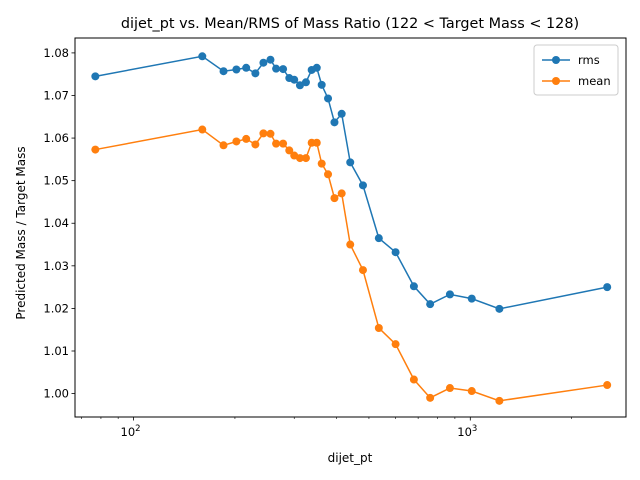 This screenshot has height=480, width=640. Describe the element at coordinates (56, 308) in the screenshot. I see `y-tick-label: 1.02` at that location.